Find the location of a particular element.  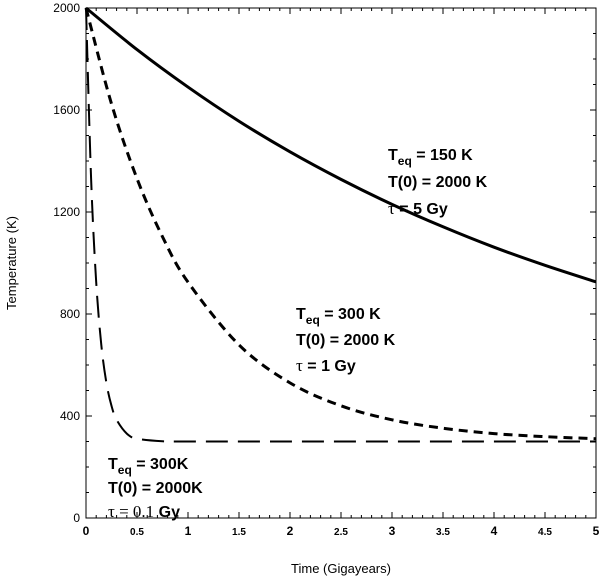

annotation-3-line-3: τ = 0.1 Gy is located at coordinates (144, 511).